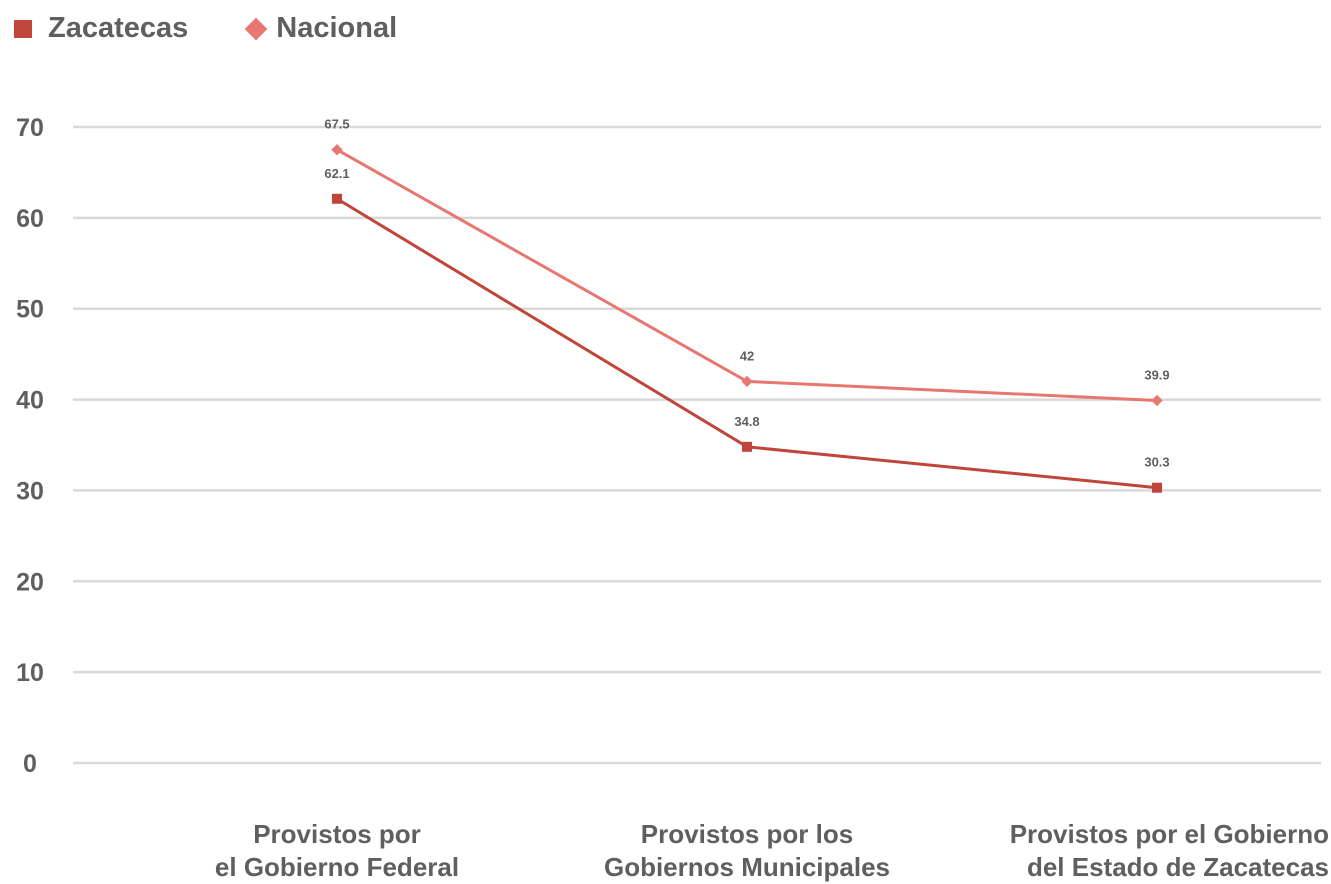  Describe the element at coordinates (747, 834) in the screenshot. I see `x-tick-label-line: Provistos por los` at that location.